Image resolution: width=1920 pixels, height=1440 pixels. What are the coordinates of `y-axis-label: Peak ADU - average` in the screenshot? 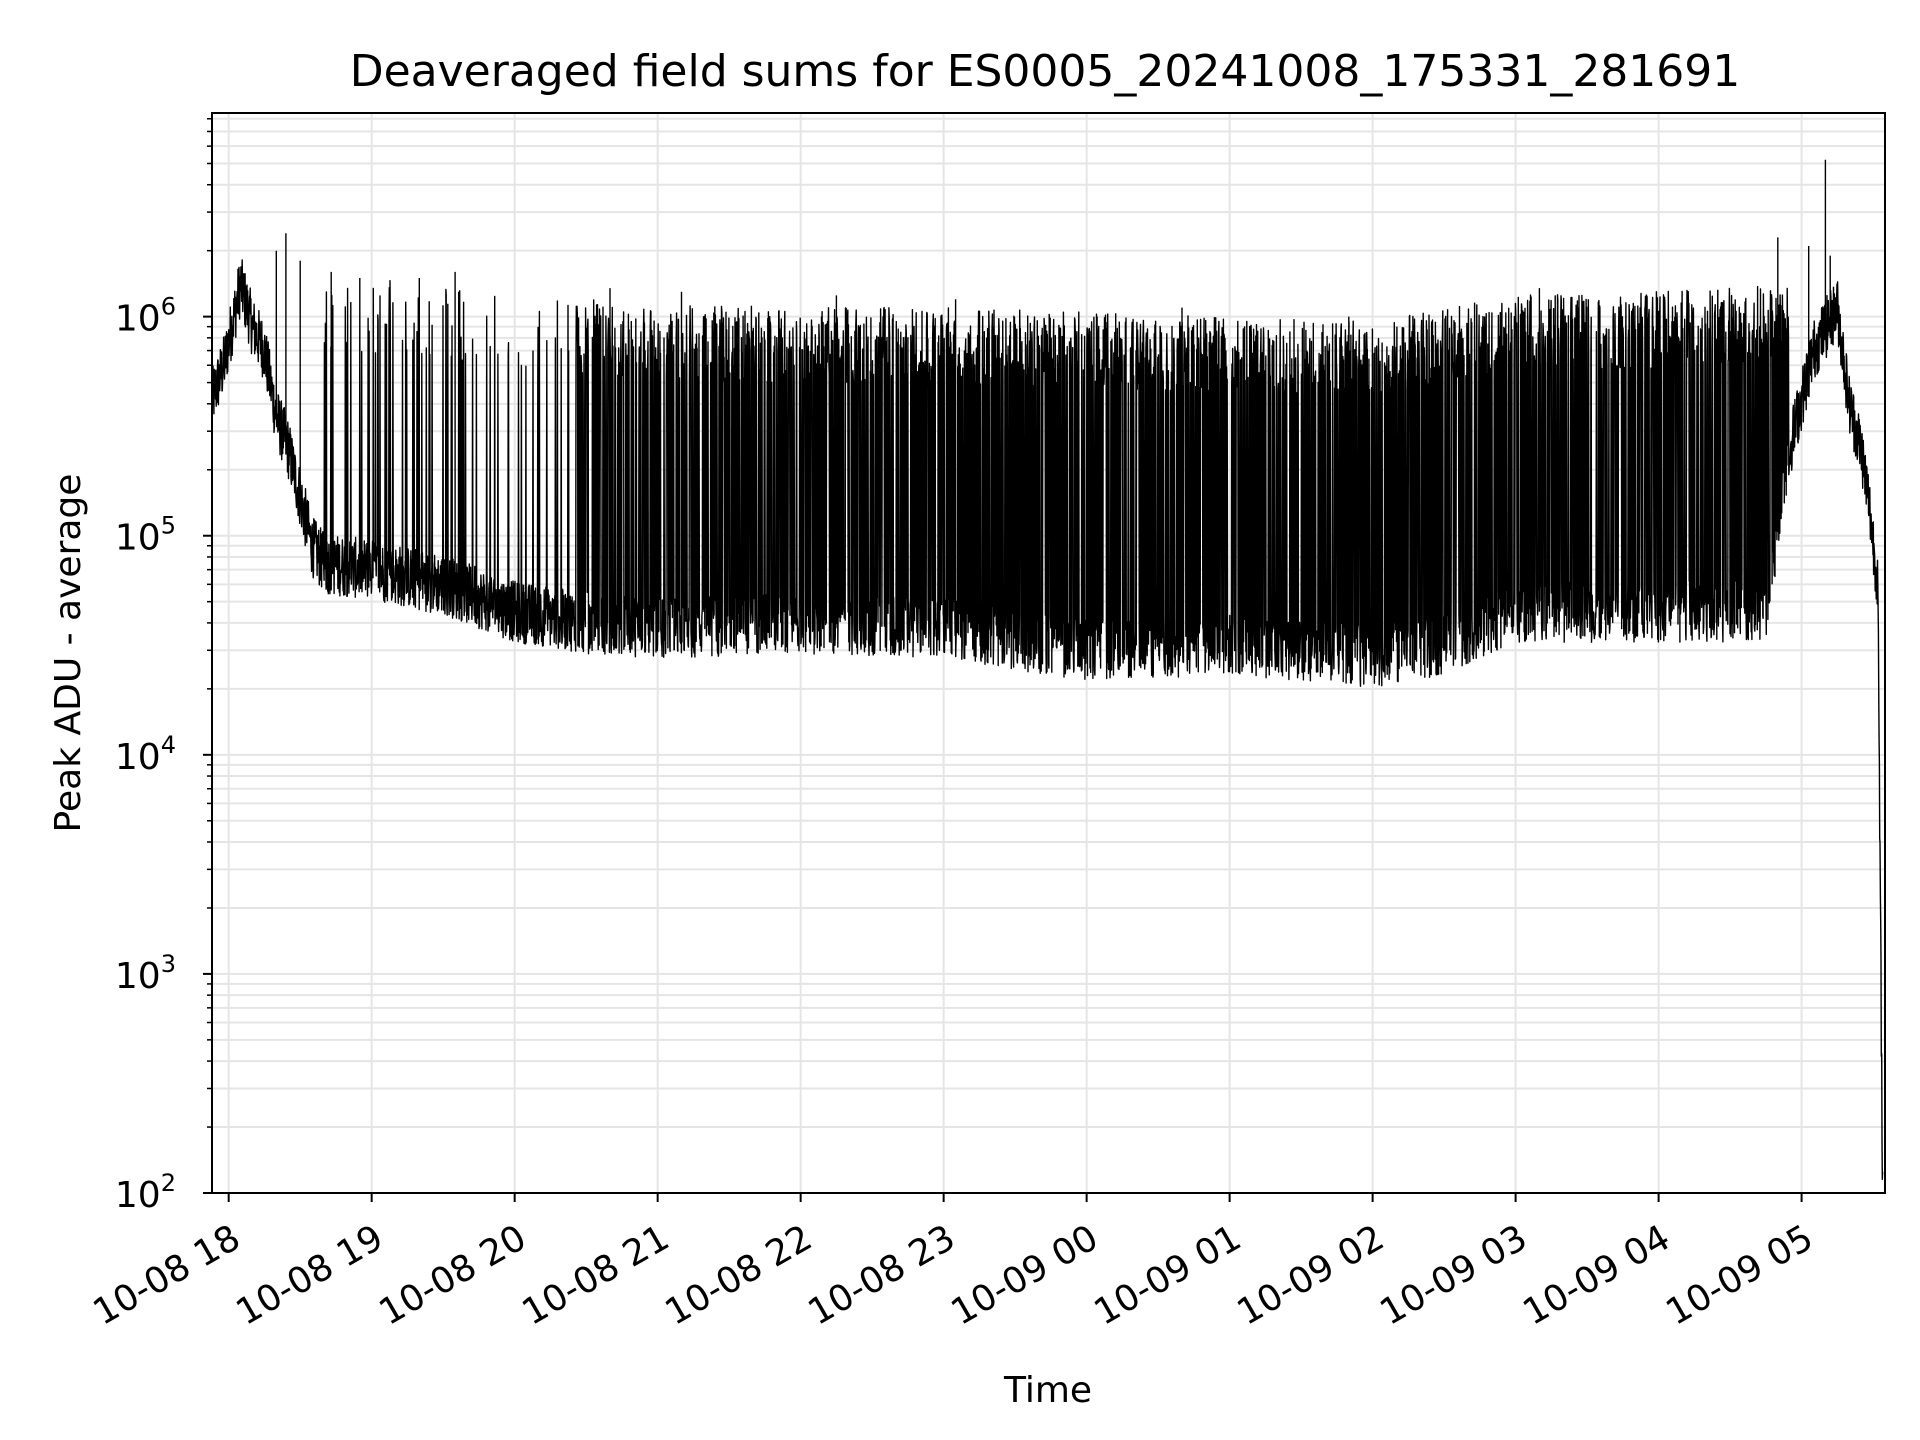 It's located at (68, 653).